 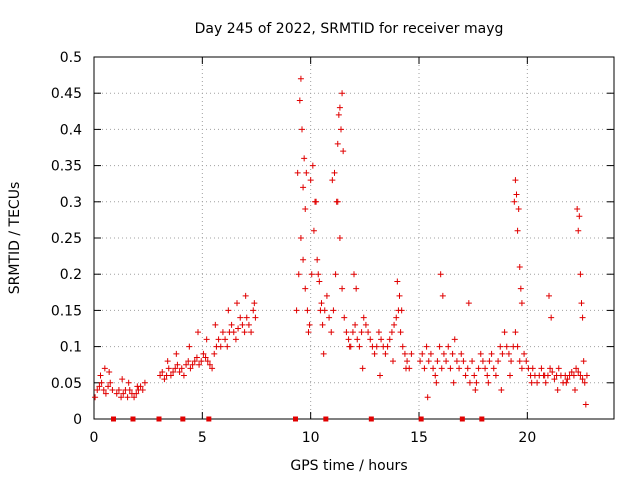 I want to click on y-axis-label: SRMTID / TECUs, so click(x=15, y=238).